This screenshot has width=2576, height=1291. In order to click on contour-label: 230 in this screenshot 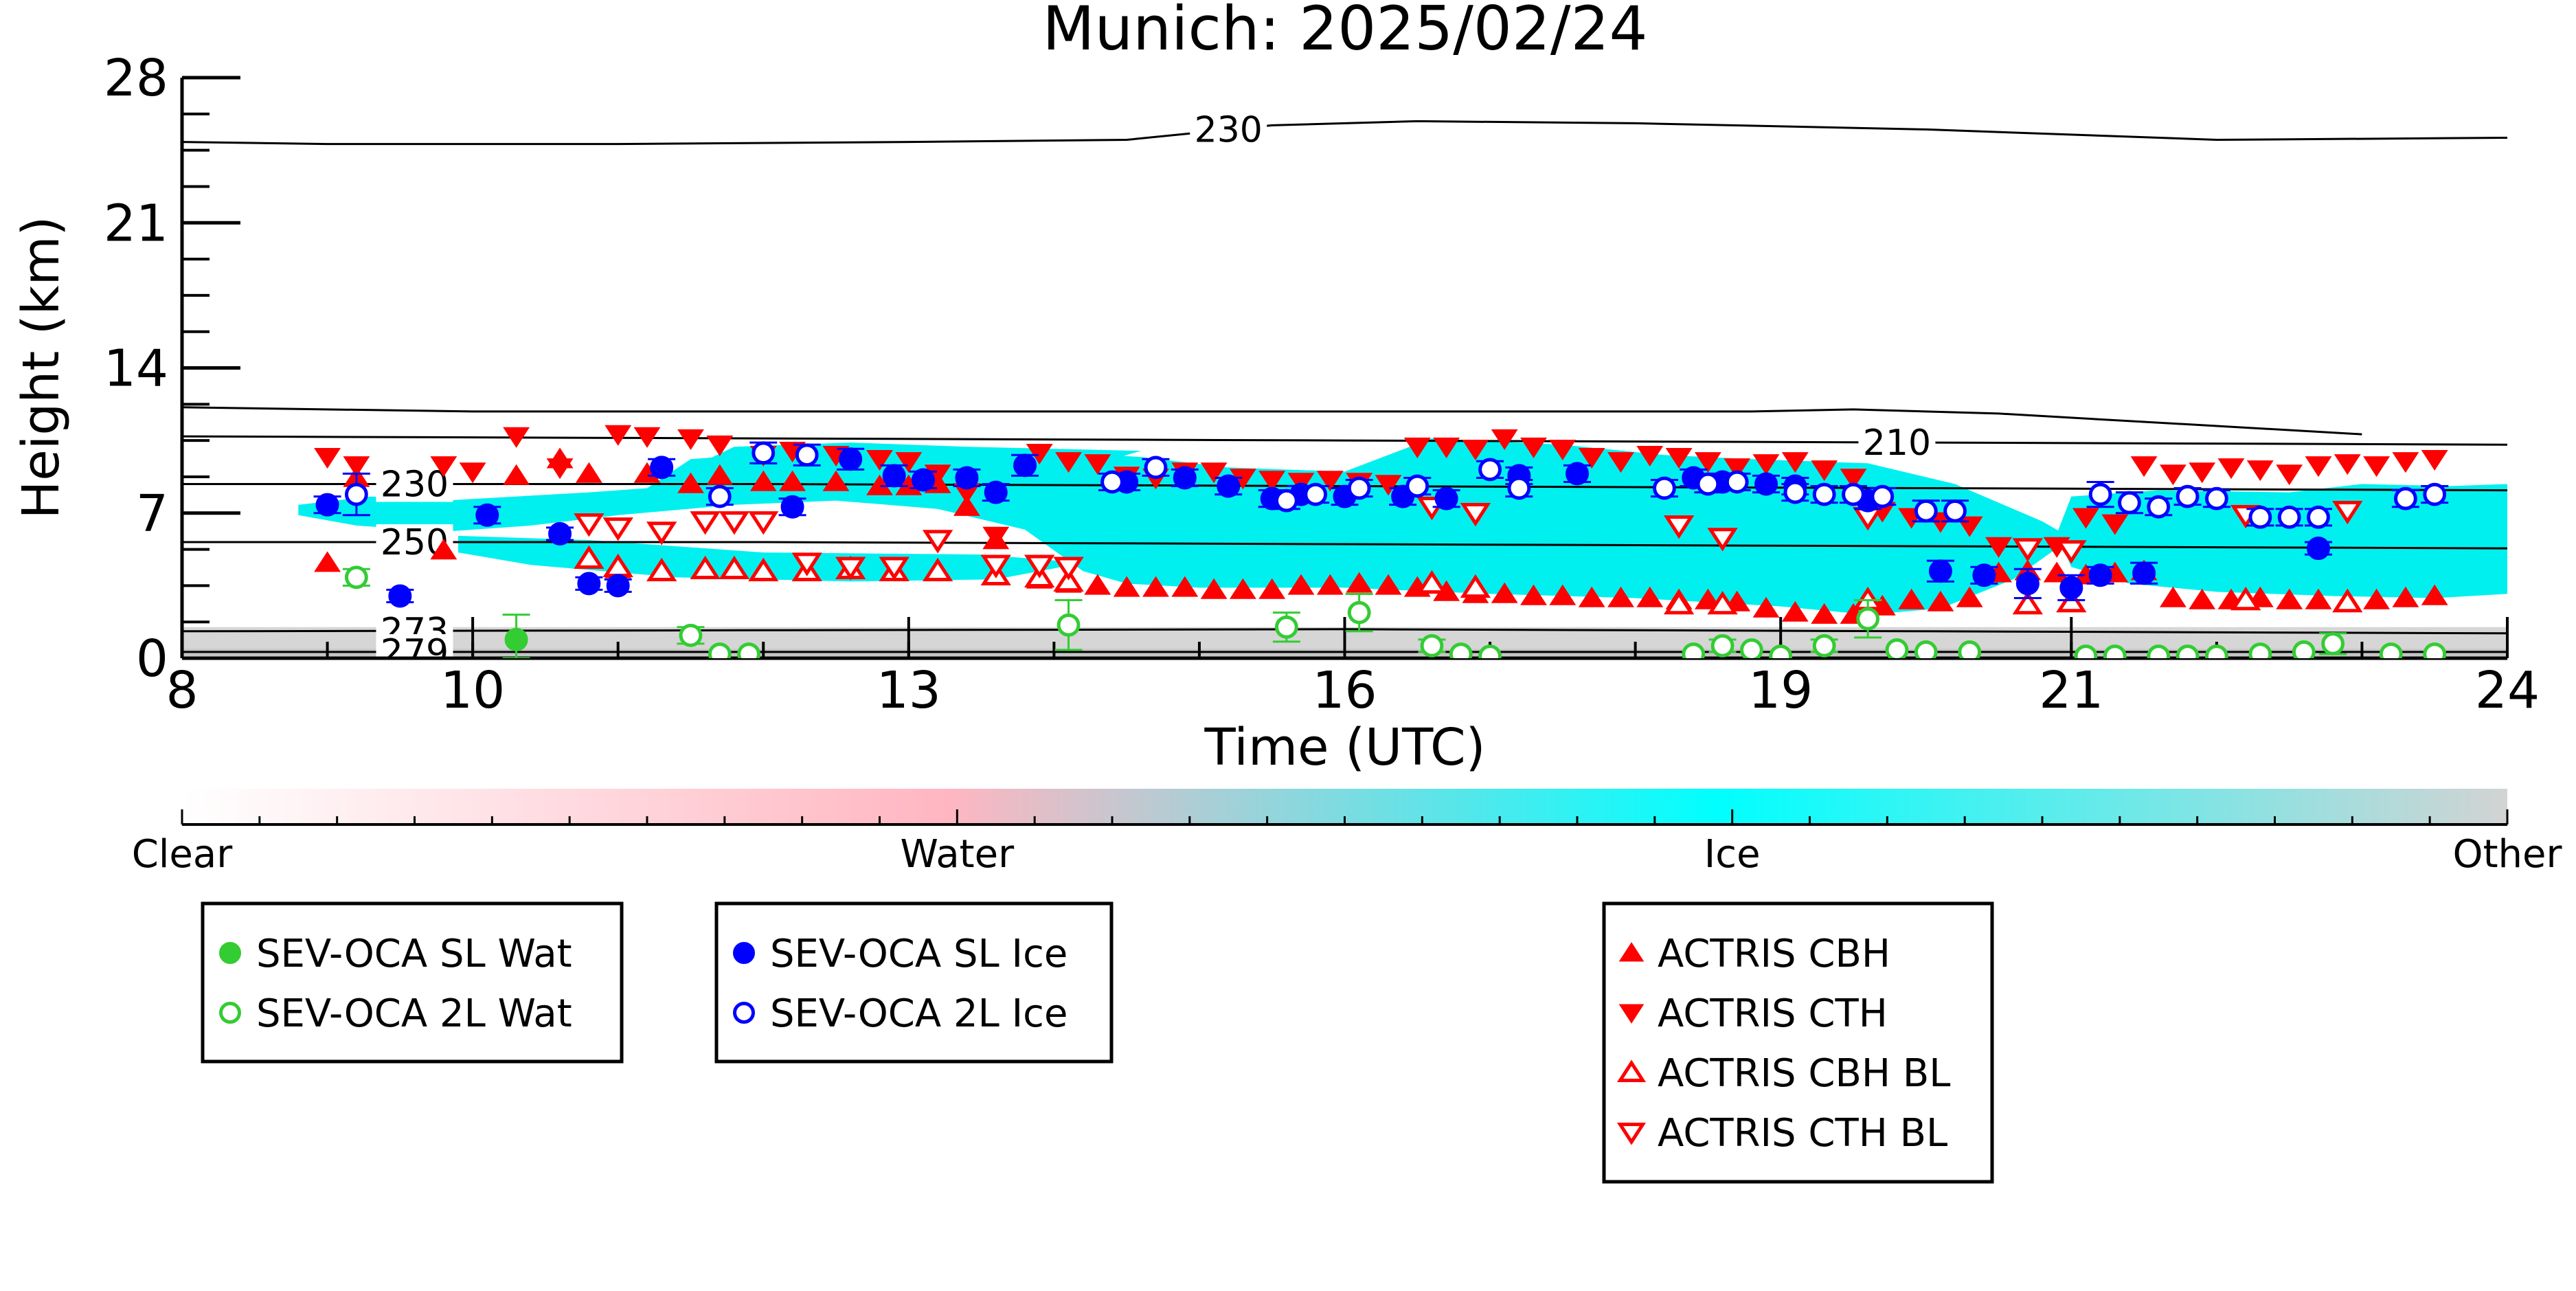, I will do `click(415, 485)`.